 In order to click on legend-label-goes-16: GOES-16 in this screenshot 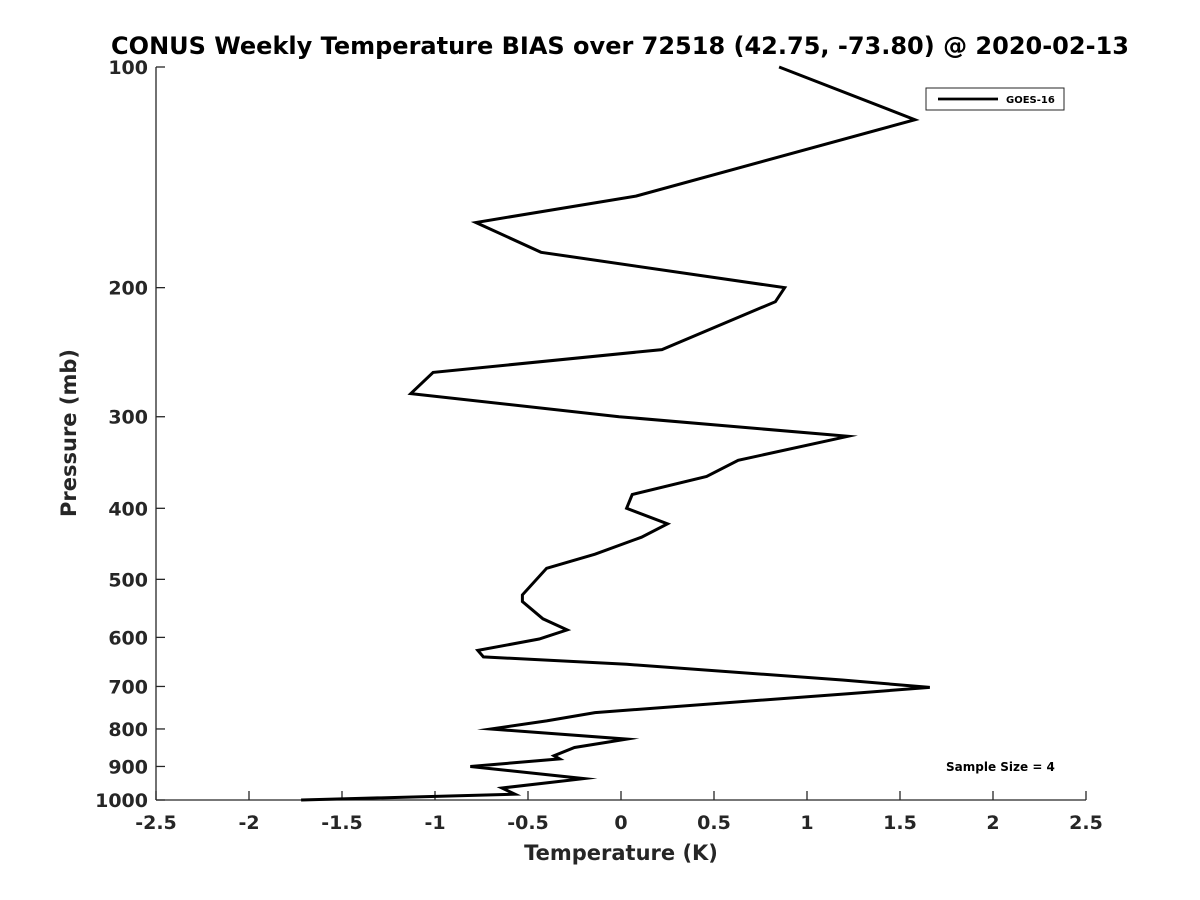, I will do `click(1030, 100)`.